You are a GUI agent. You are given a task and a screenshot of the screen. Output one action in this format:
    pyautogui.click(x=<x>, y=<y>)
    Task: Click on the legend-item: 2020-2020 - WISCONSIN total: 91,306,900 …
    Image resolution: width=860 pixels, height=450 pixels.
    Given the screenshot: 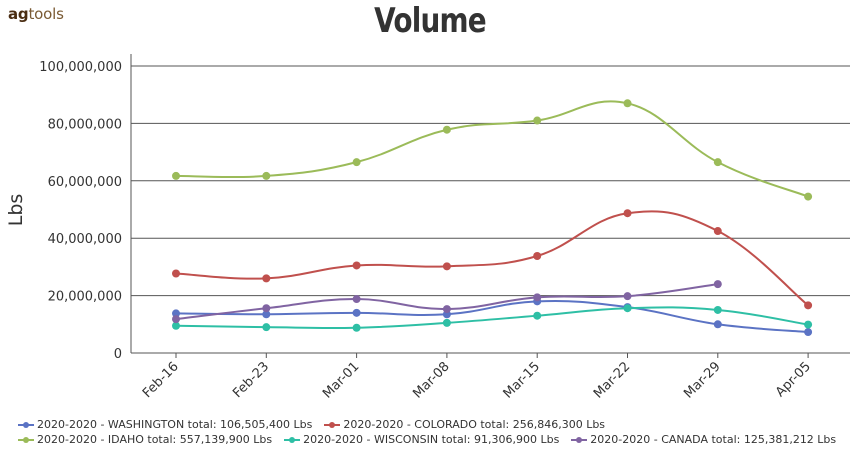 What is the action you would take?
    pyautogui.click(x=421, y=439)
    